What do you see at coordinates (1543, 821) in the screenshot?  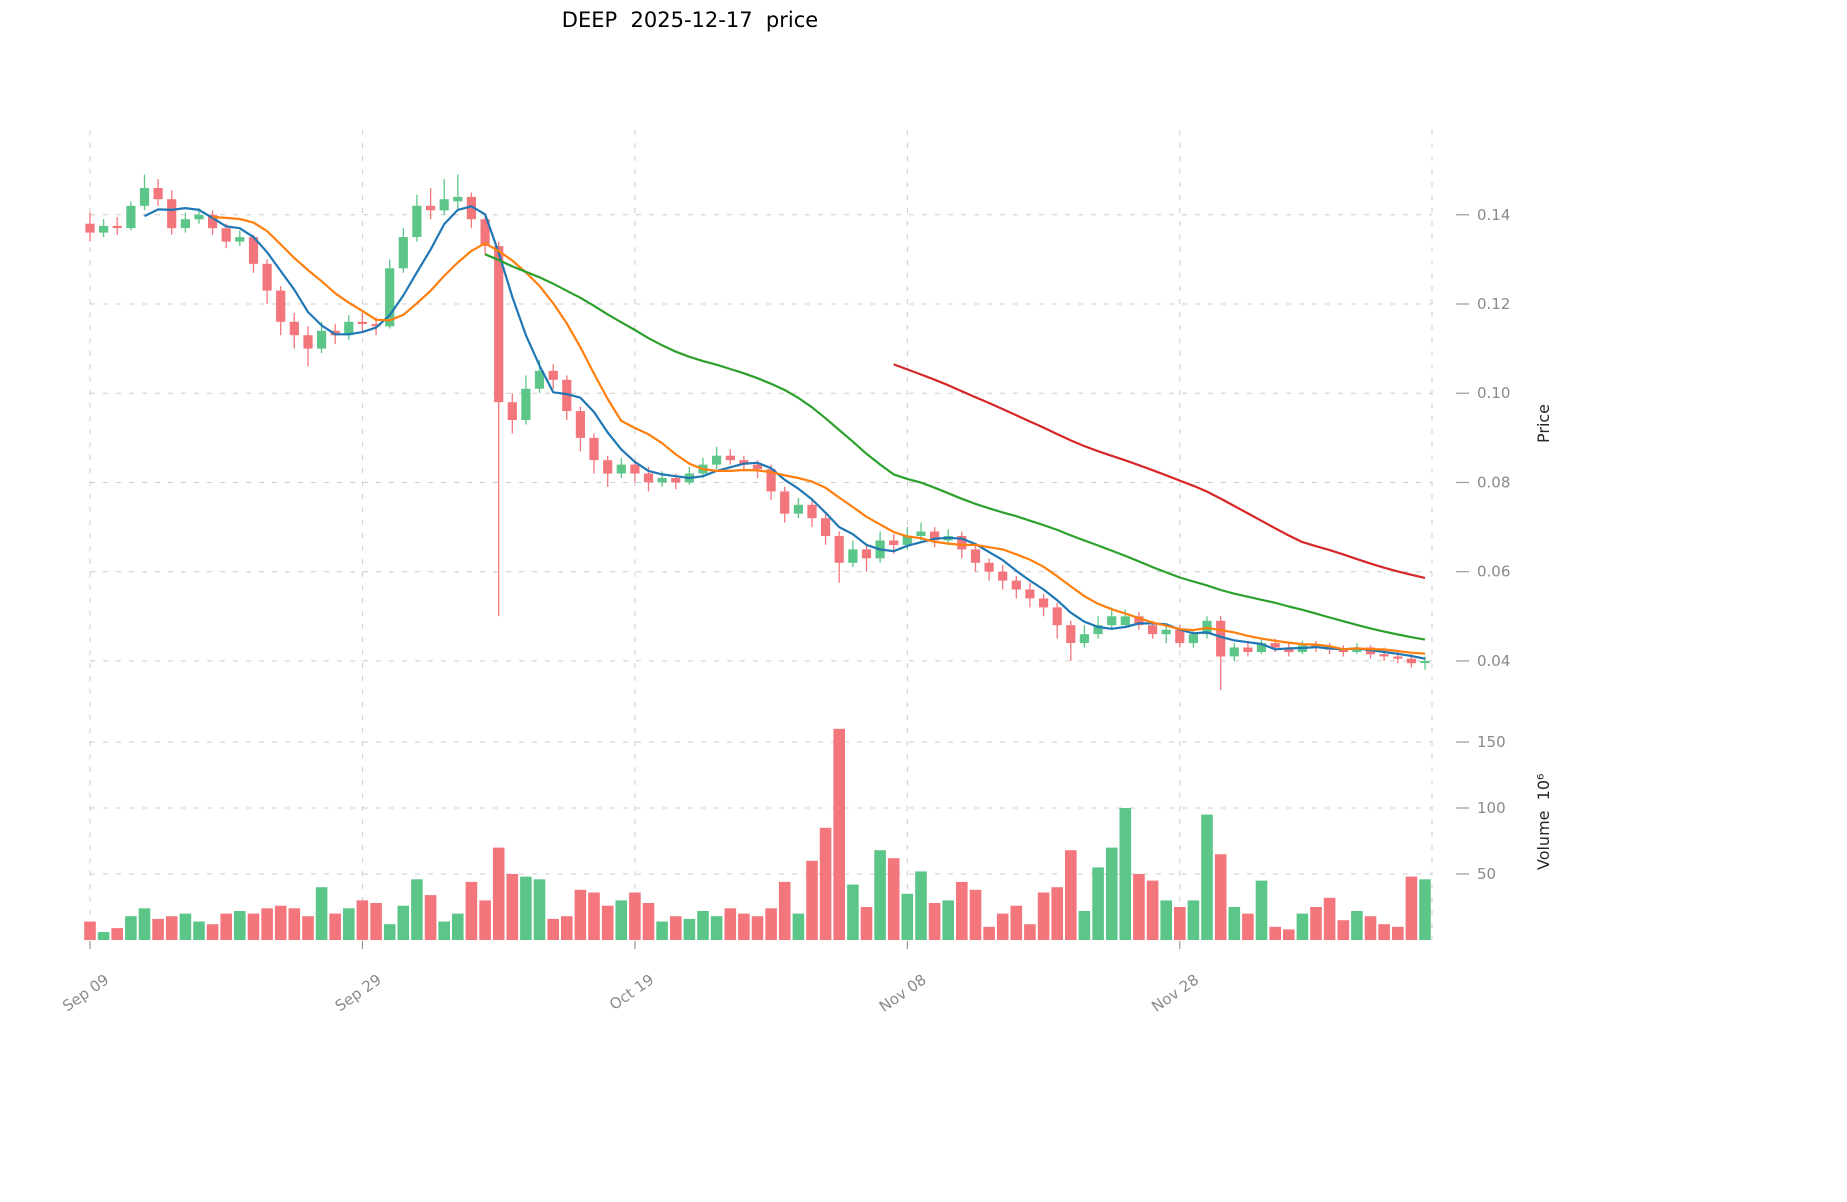 I see `volume-axis-label: Volume 10⁶` at bounding box center [1543, 821].